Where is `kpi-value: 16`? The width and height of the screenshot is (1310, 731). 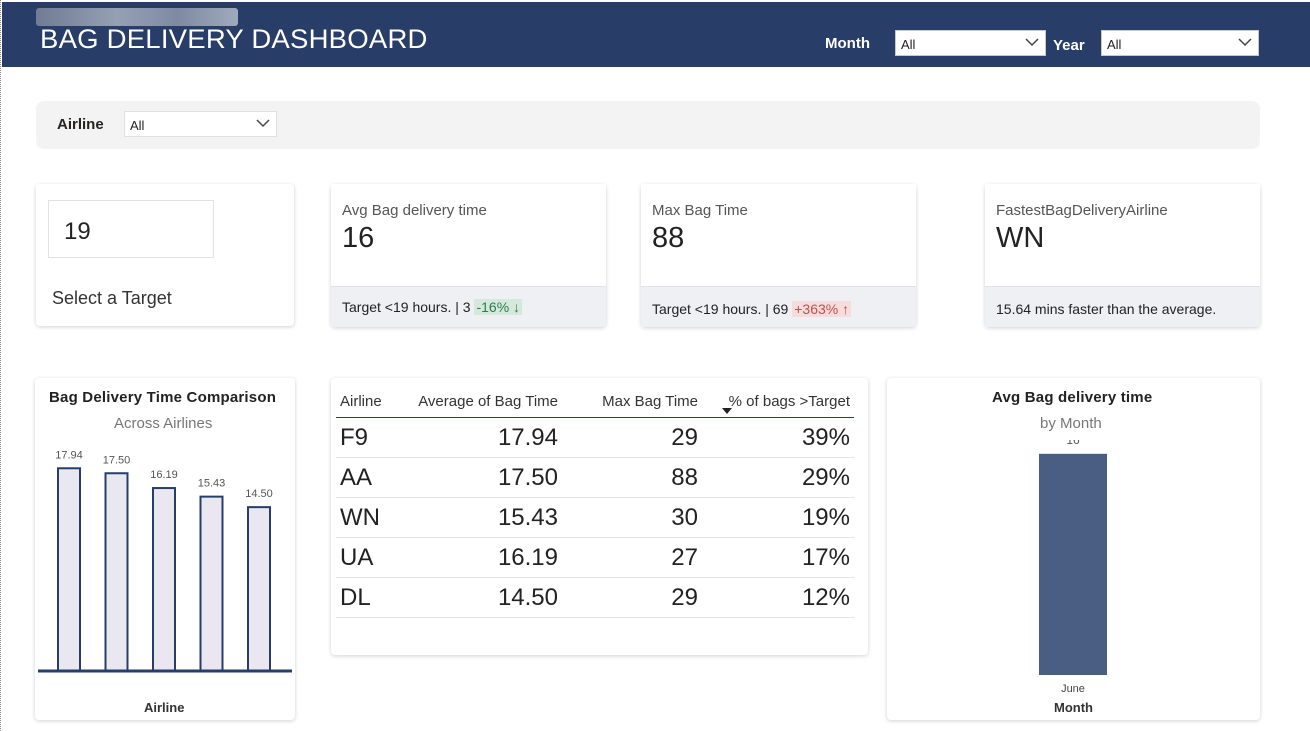
kpi-value: 16 is located at coordinates (358, 238).